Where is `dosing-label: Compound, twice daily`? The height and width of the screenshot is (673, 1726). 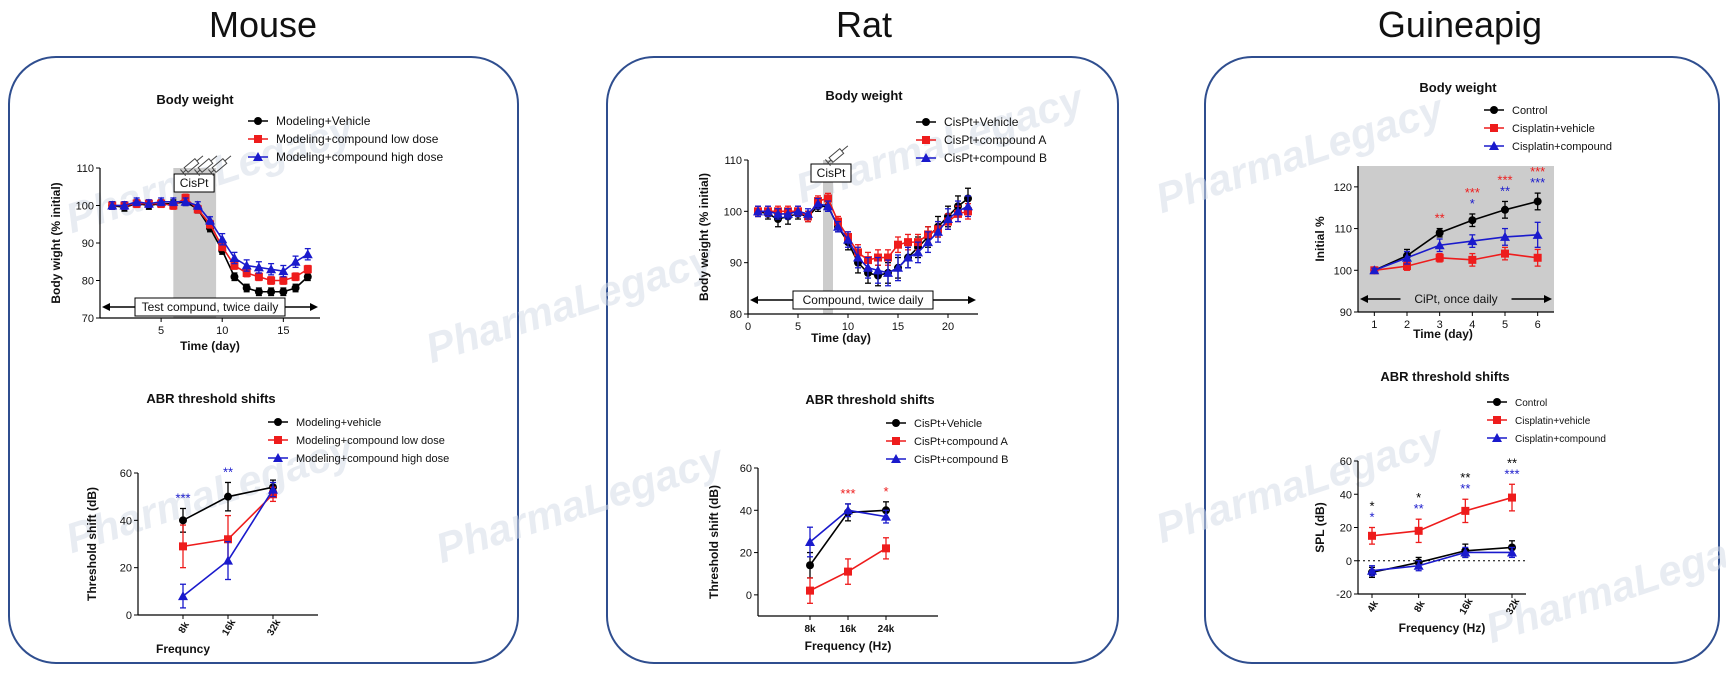
dosing-label: Compound, twice daily is located at coordinates (863, 300).